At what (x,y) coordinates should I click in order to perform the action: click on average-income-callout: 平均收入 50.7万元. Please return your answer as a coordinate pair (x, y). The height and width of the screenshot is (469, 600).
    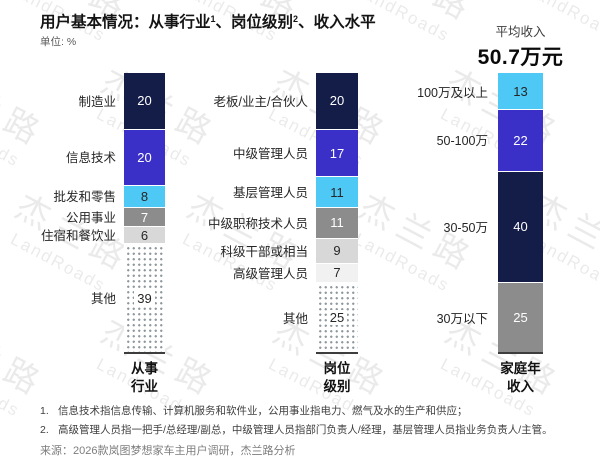
    Looking at the image, I should click on (520, 46).